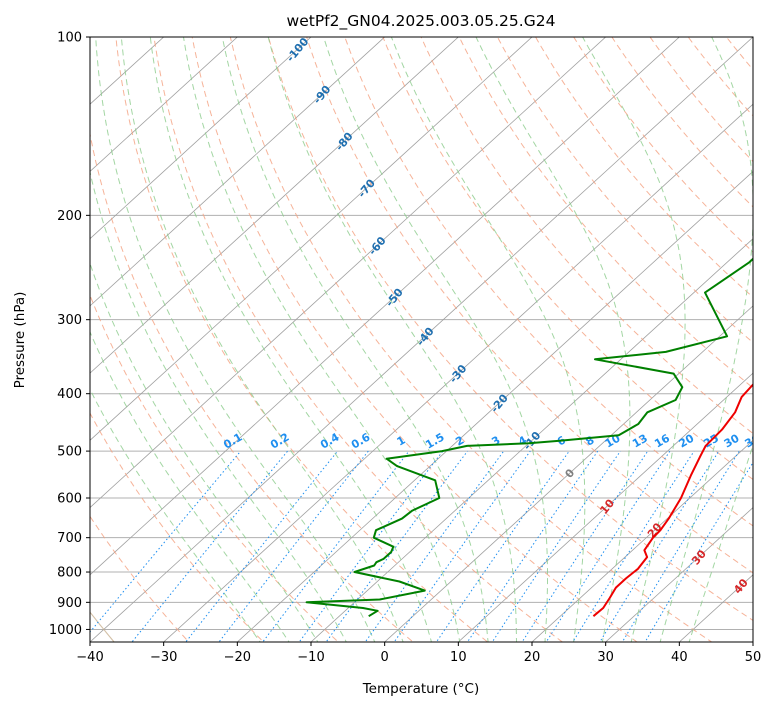 This screenshot has height=708, width=775. I want to click on y-axis-ticks: 100 200 300 400 500 600 700 800 900 1000, so click(69, 334).